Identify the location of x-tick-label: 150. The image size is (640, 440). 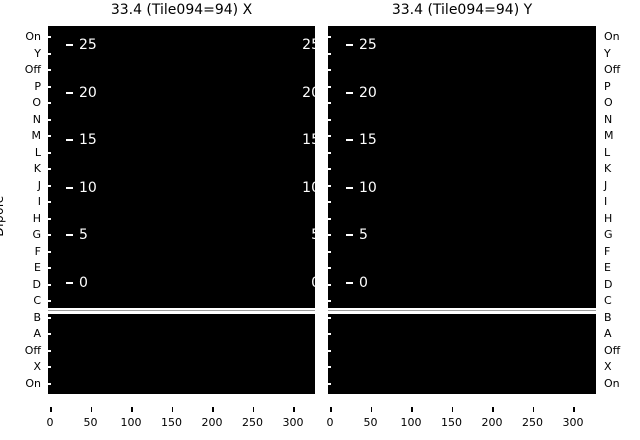
(171, 422).